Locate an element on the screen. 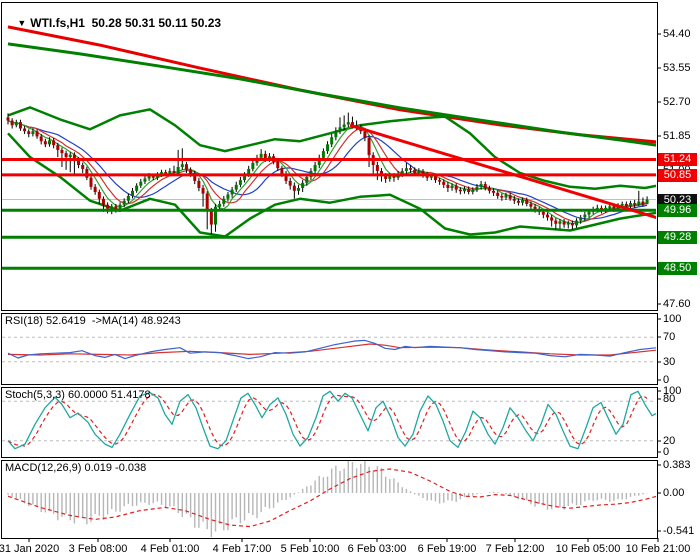  price-axis-label: 52.70 is located at coordinates (677, 102).